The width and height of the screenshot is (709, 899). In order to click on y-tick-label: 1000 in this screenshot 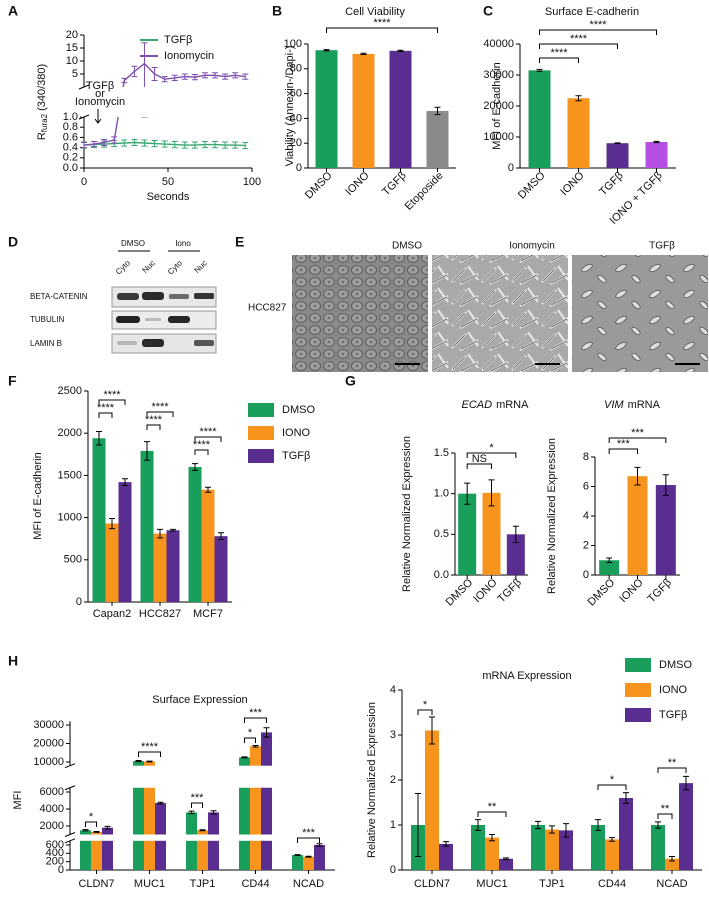, I will do `click(70, 518)`.